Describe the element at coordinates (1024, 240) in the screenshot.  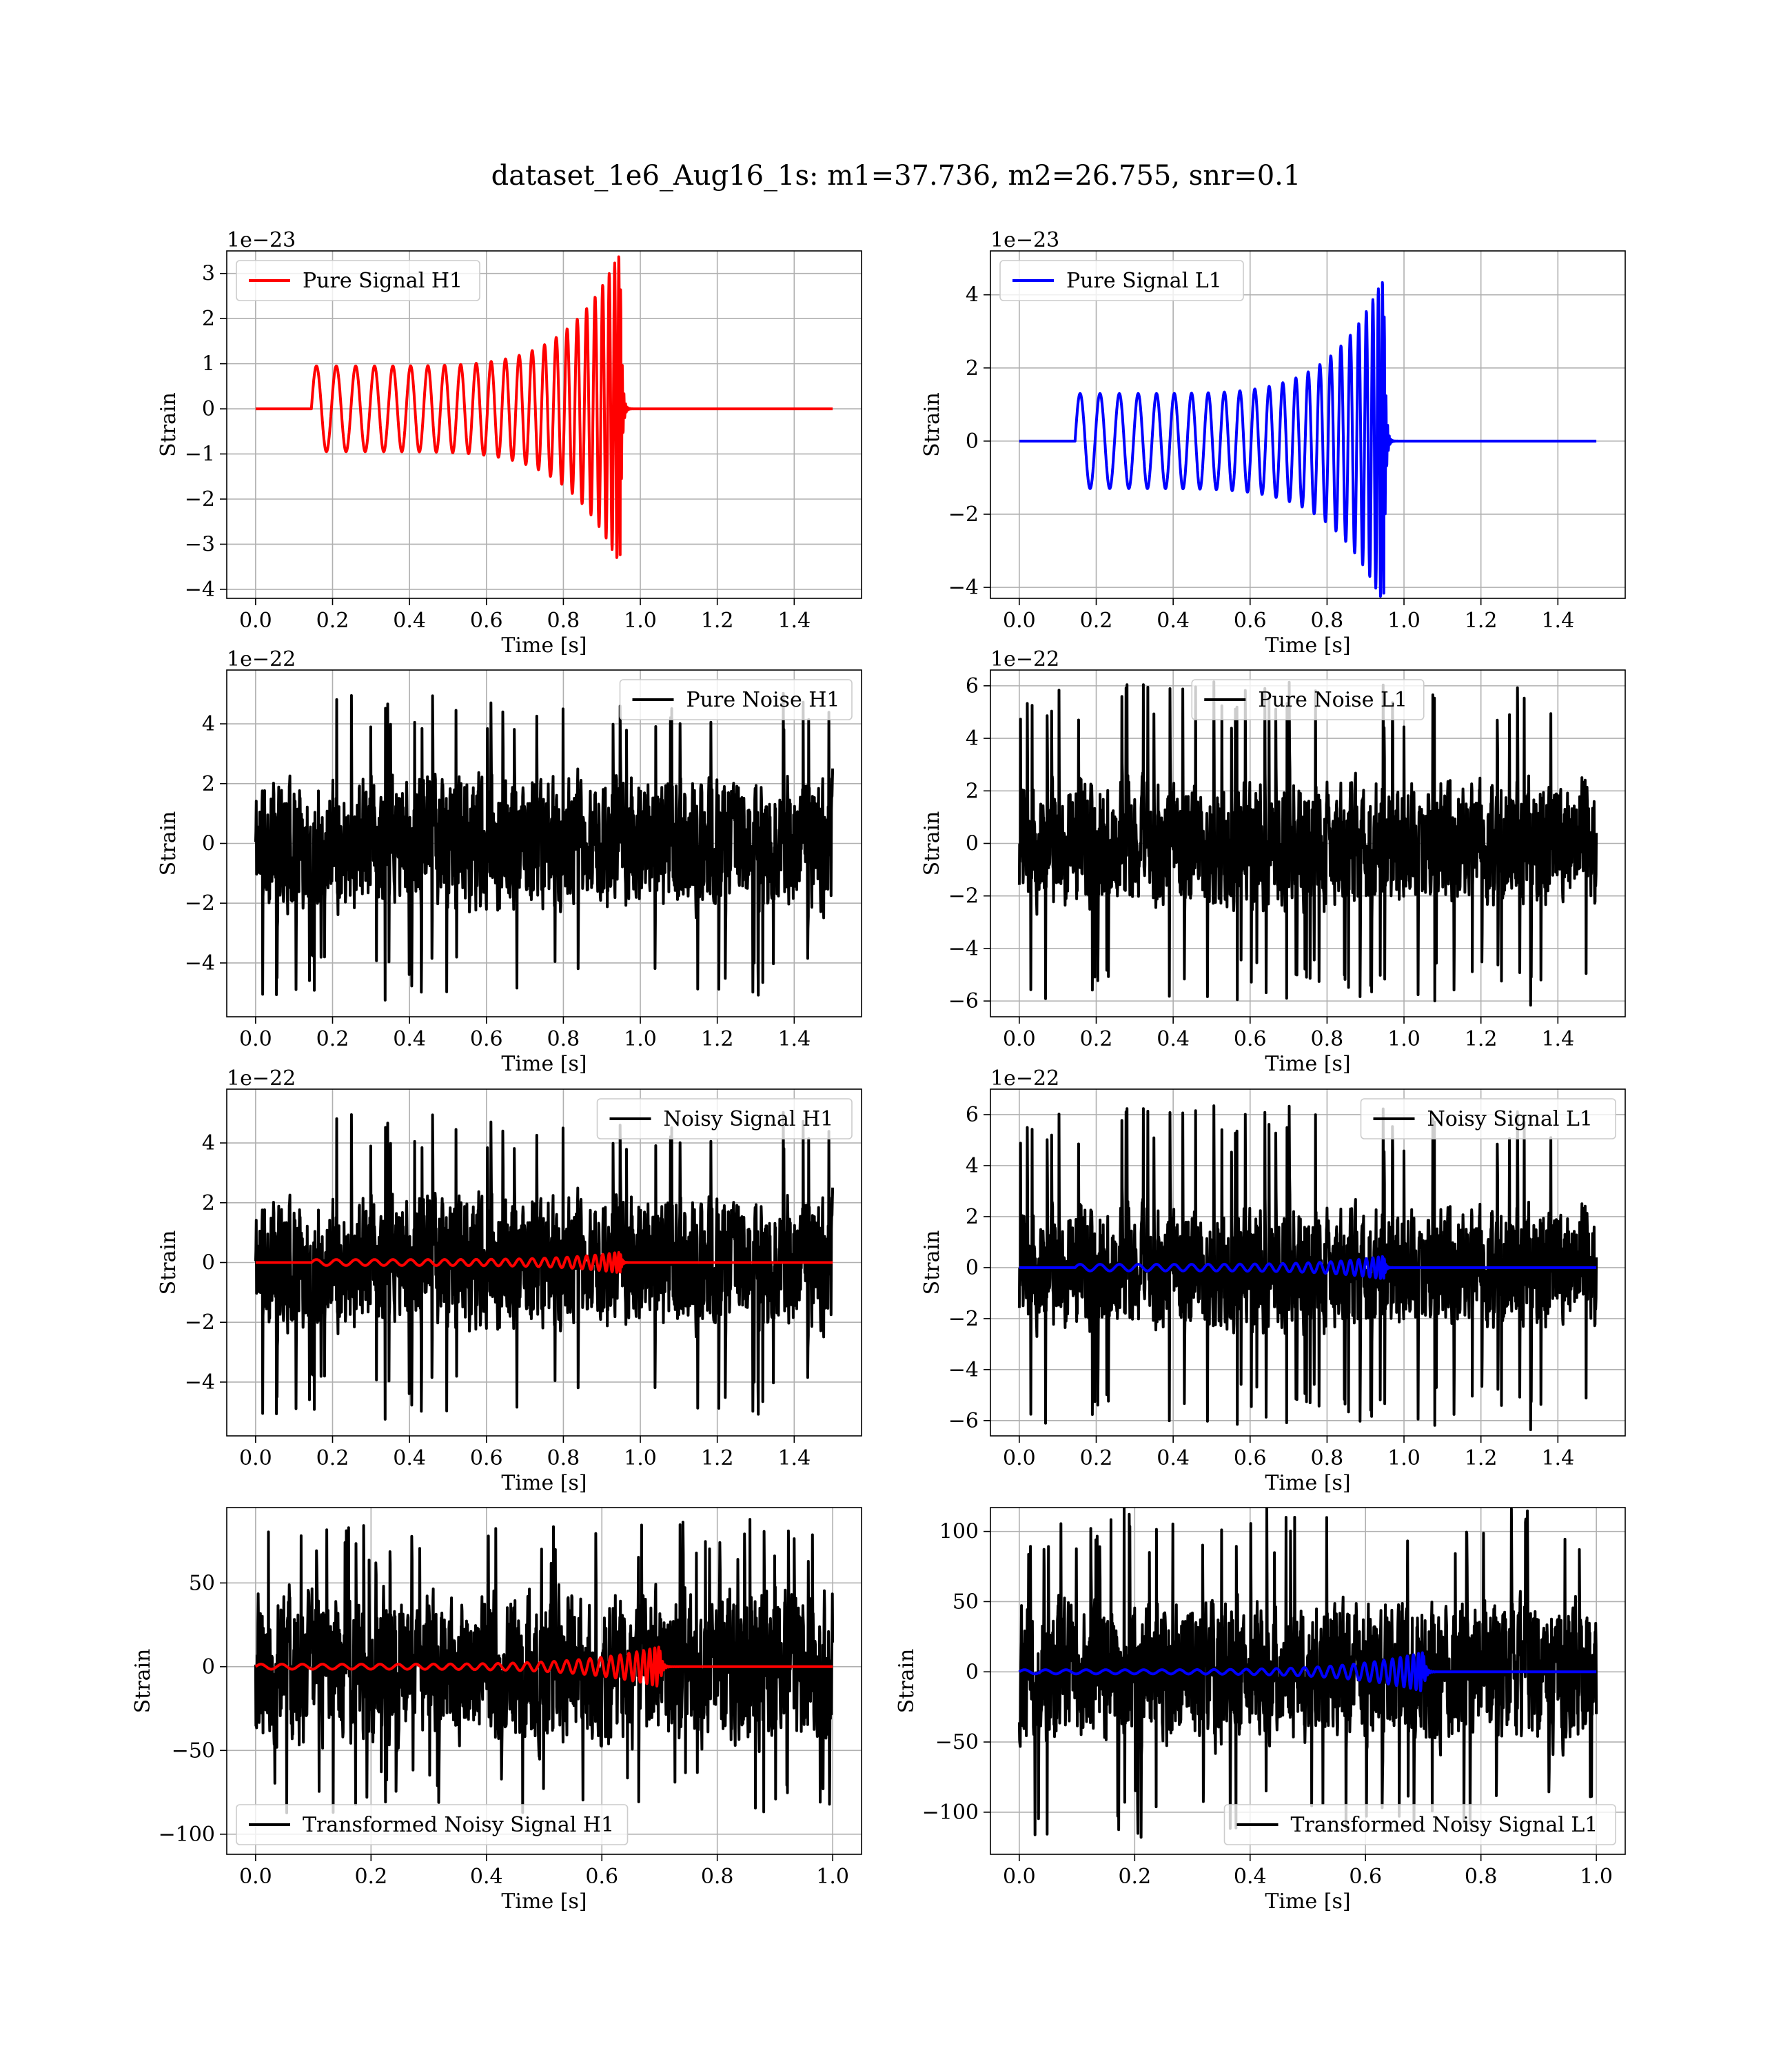
I see `offset-label: 1e−23` at that location.